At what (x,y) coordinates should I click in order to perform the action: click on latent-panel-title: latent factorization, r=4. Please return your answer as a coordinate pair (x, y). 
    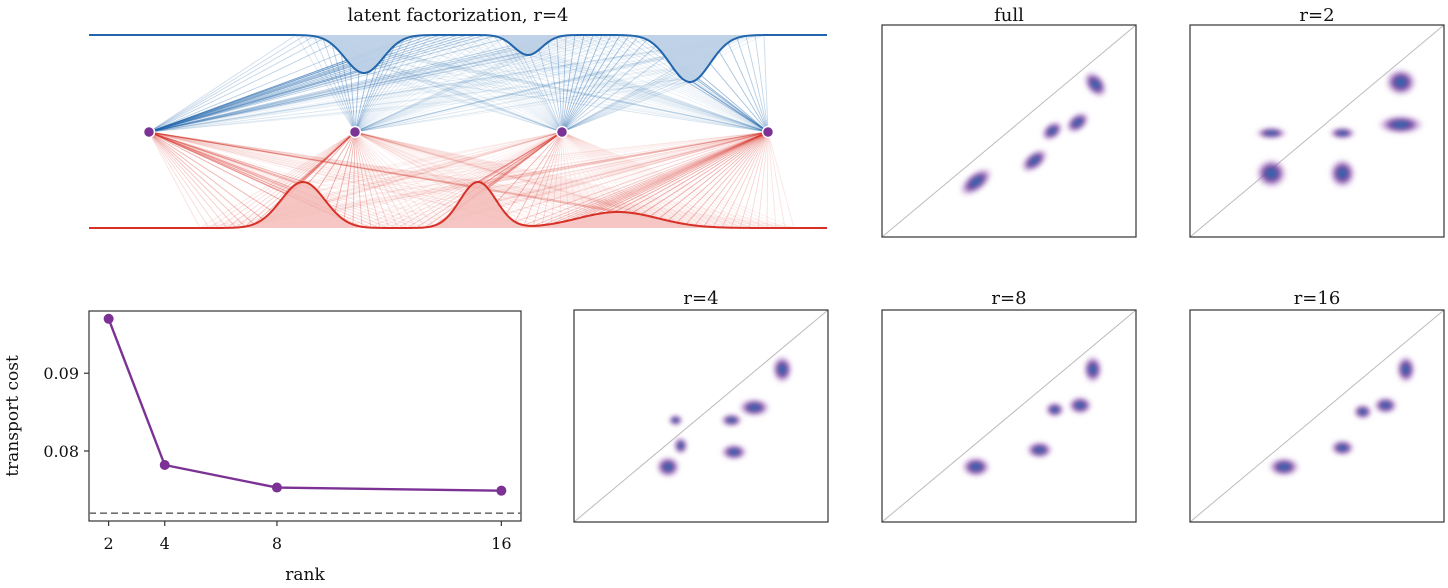
    Looking at the image, I should click on (457, 15).